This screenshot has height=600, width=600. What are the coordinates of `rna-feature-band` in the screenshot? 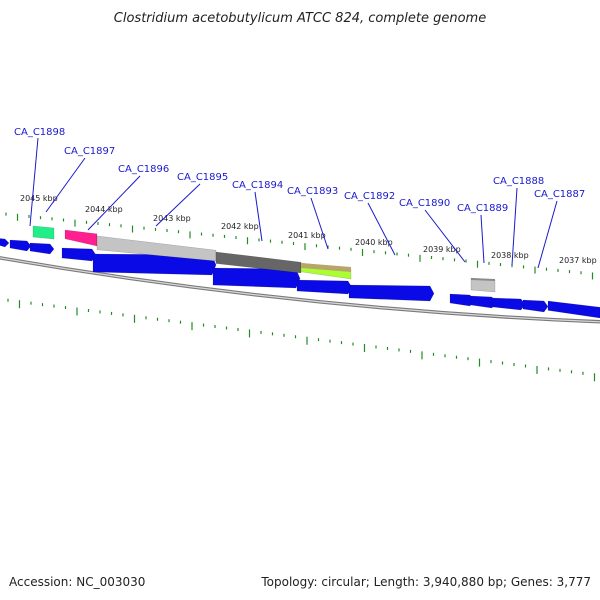 It's located at (326, 267).